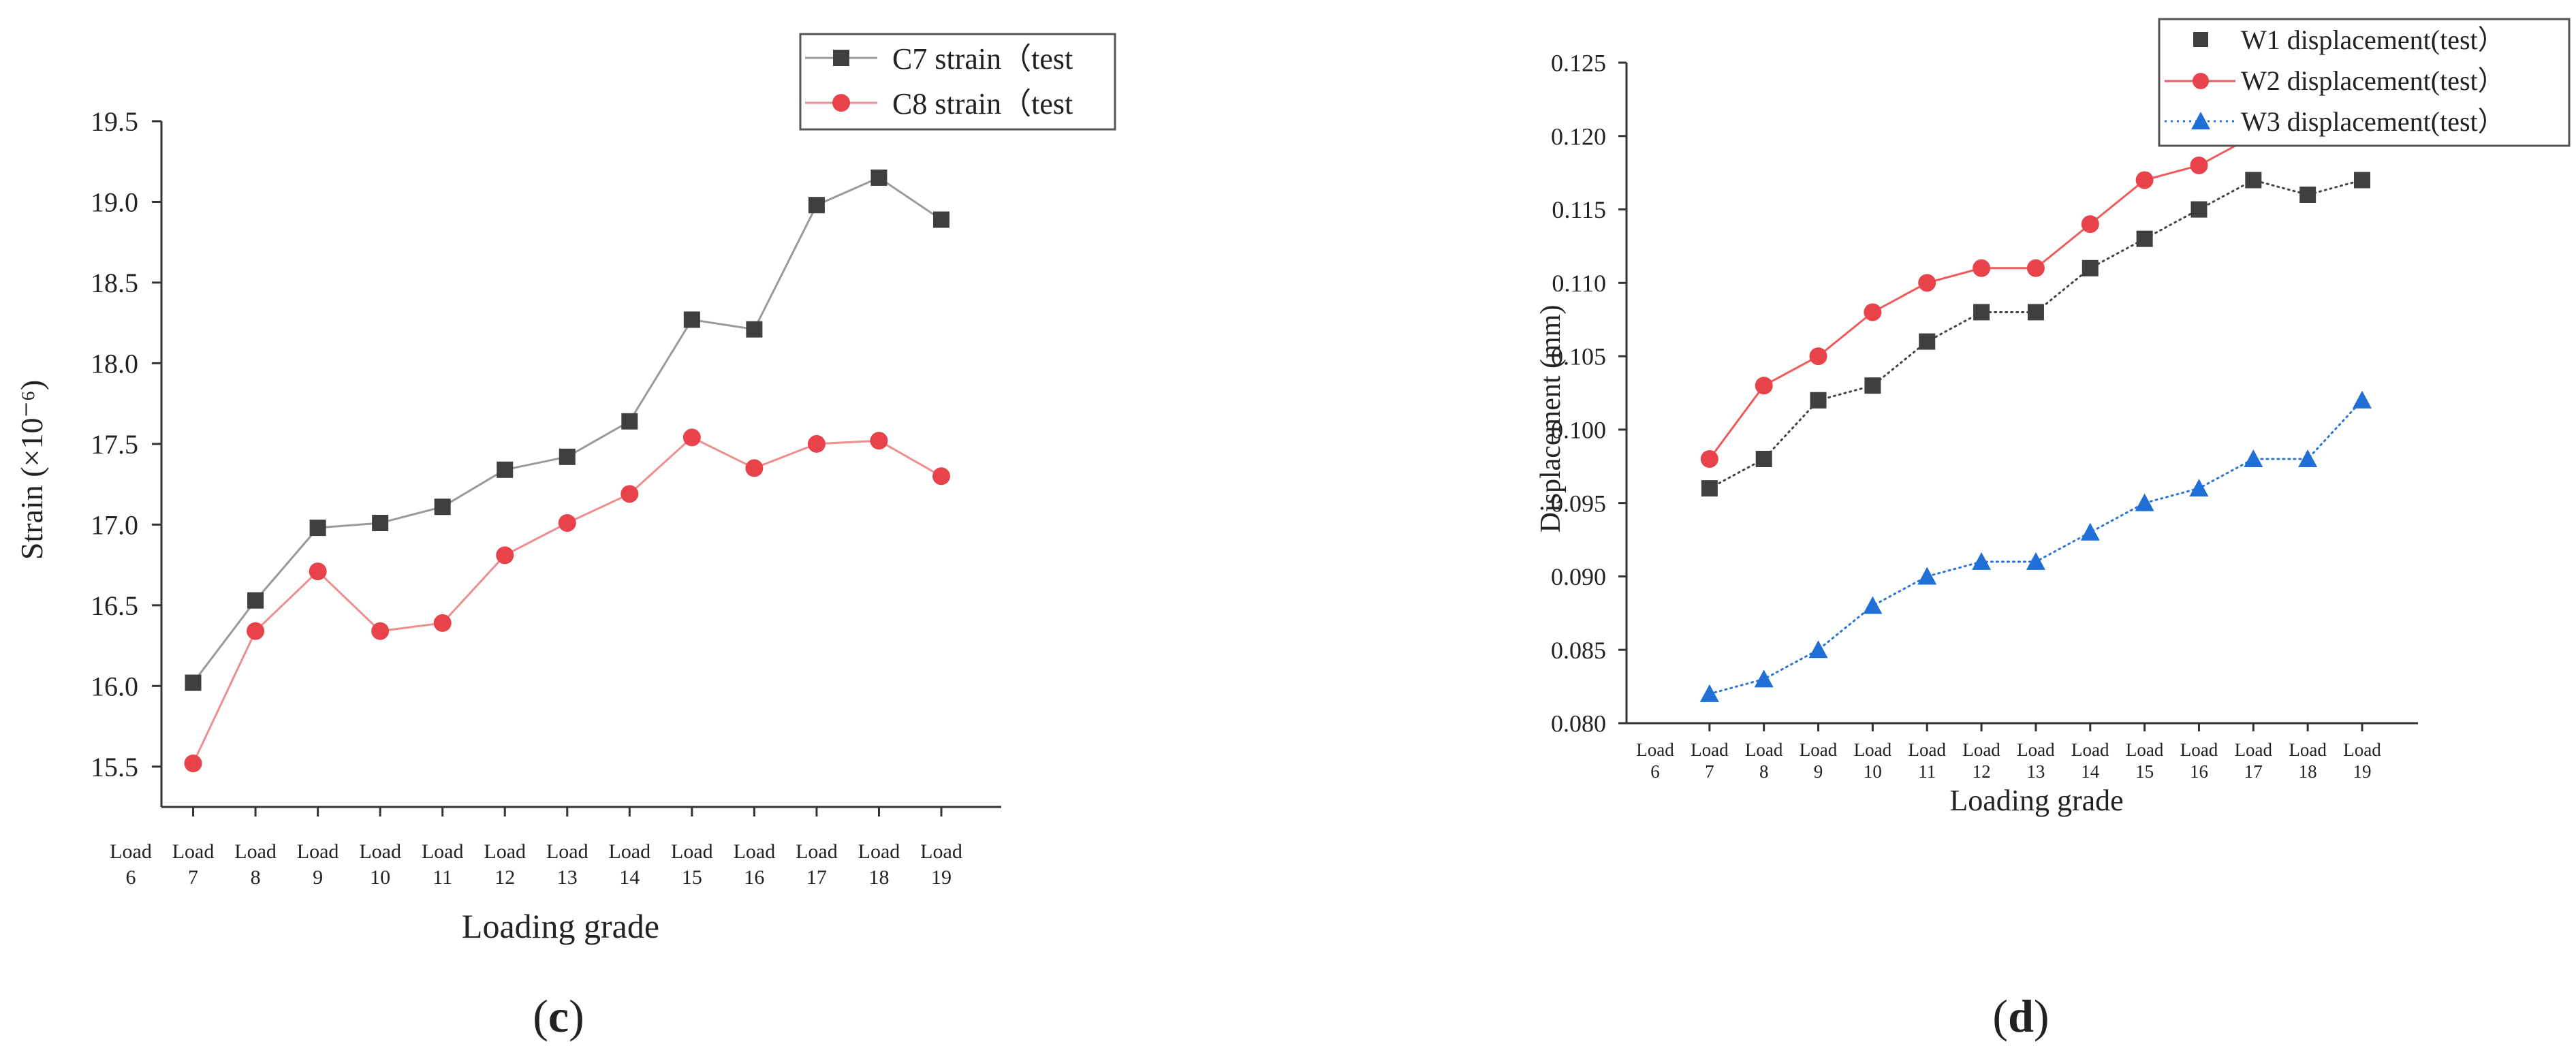  Describe the element at coordinates (193, 877) in the screenshot. I see `c-x-tick-label-bottom: 7` at that location.